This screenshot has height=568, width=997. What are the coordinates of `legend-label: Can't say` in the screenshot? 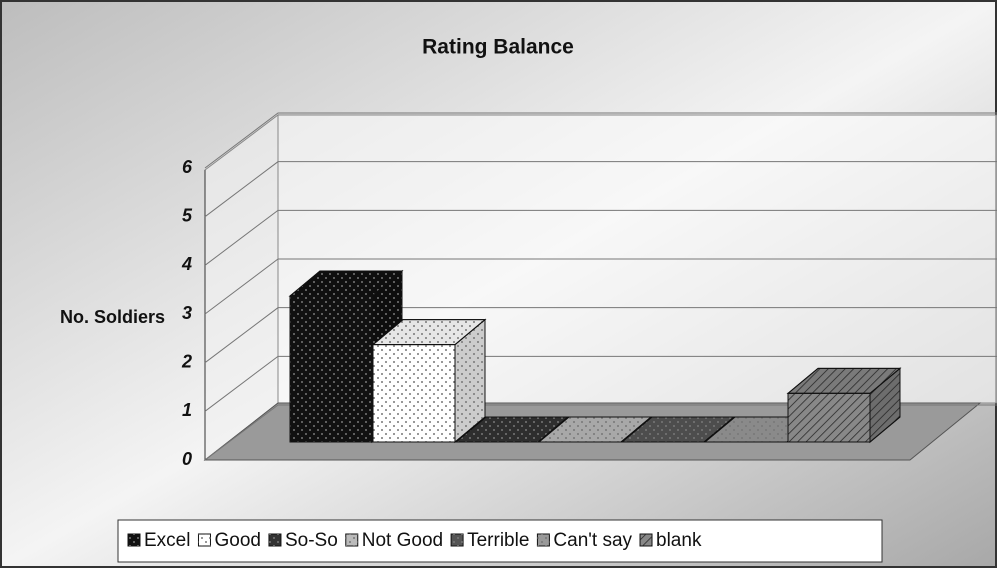 It's located at (592, 540).